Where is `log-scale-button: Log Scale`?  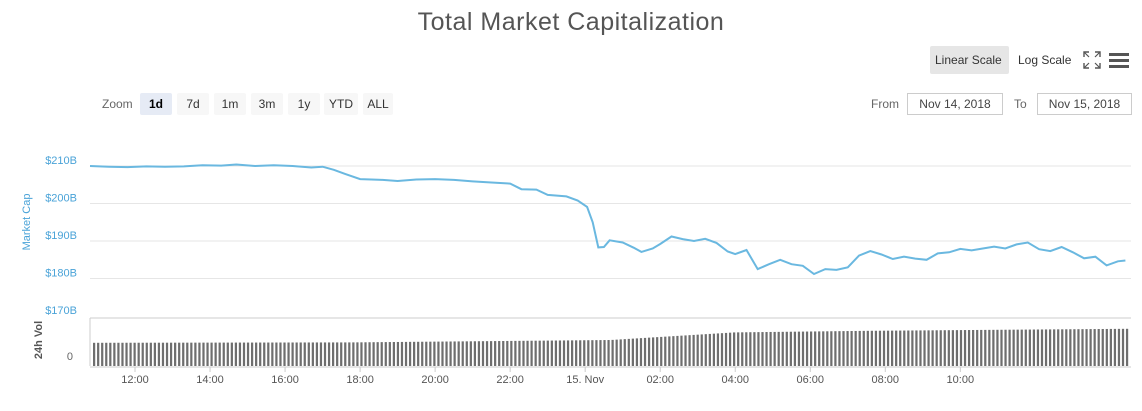 log-scale-button: Log Scale is located at coordinates (1045, 60).